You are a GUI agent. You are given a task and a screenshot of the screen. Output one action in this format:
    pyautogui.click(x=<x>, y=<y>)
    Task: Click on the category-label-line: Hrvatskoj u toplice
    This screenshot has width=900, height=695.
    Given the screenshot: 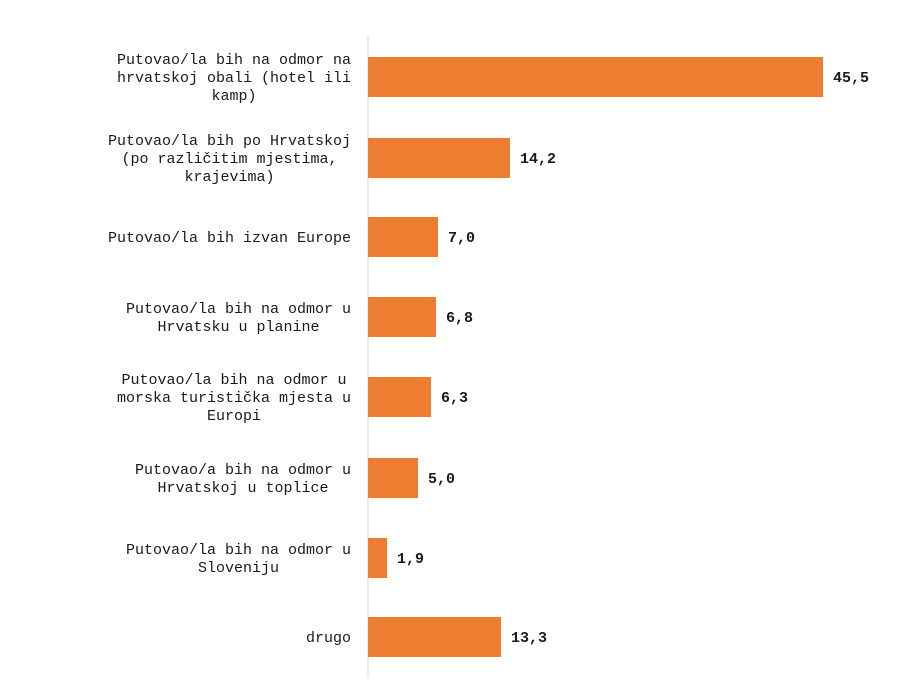 What is the action you would take?
    pyautogui.click(x=242, y=488)
    